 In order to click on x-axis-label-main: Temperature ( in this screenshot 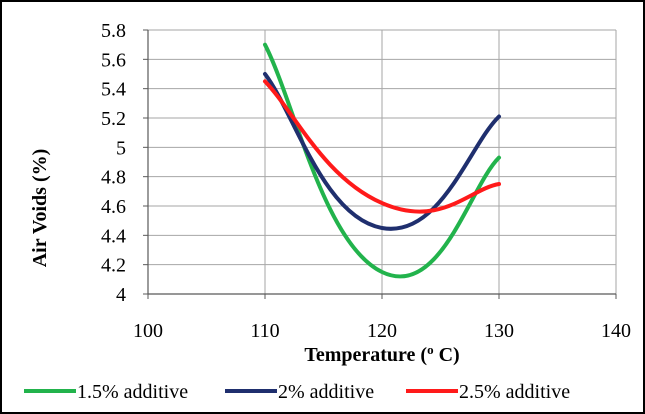, I will do `click(365, 355)`.